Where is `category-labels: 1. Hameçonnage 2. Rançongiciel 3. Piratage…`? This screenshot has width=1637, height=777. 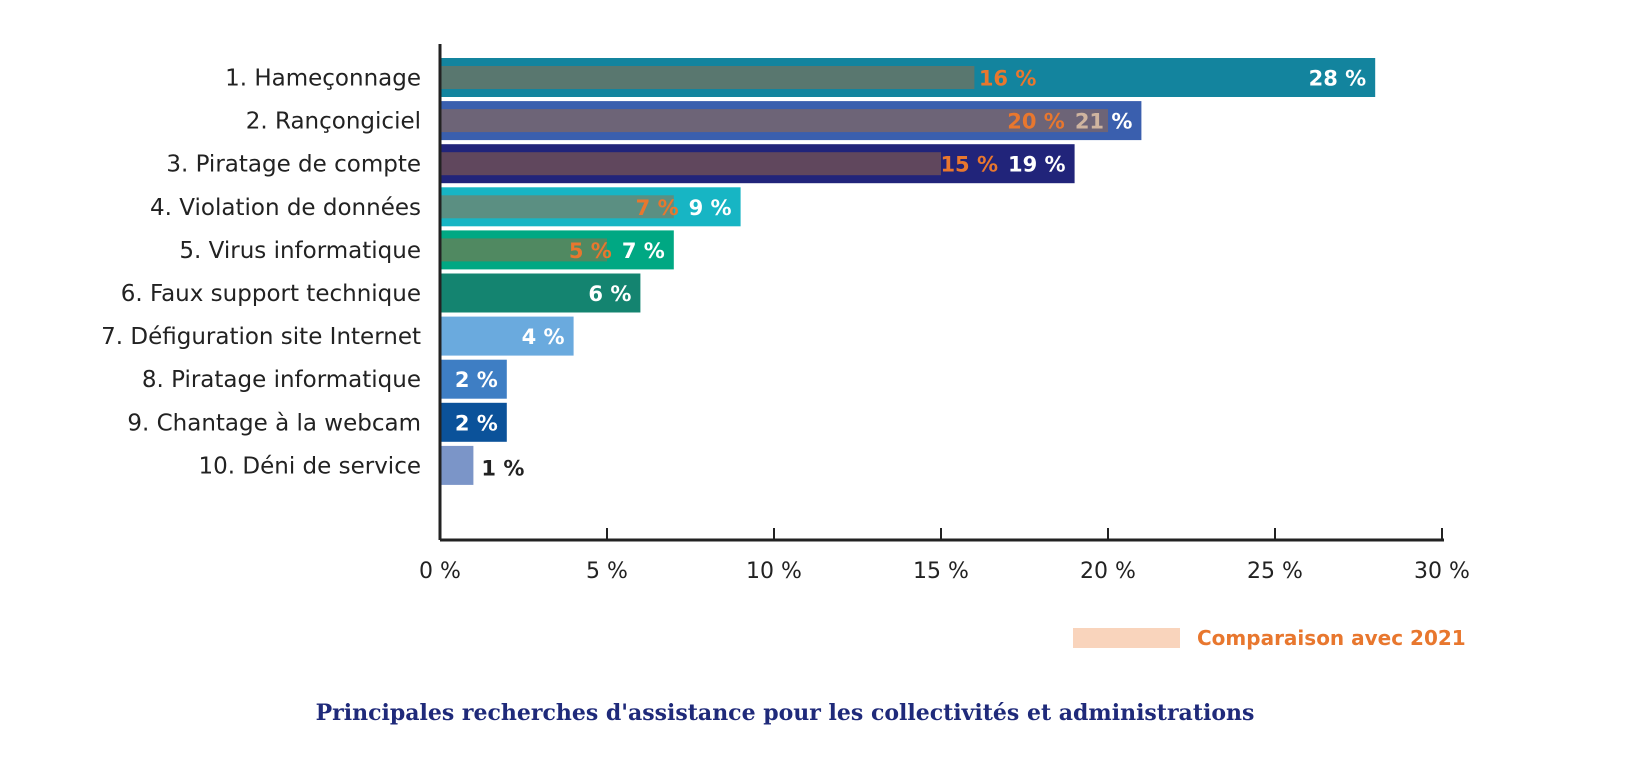 category-labels: 1. Hameçonnage 2. Rançongiciel 3. Piratage… is located at coordinates (261, 273).